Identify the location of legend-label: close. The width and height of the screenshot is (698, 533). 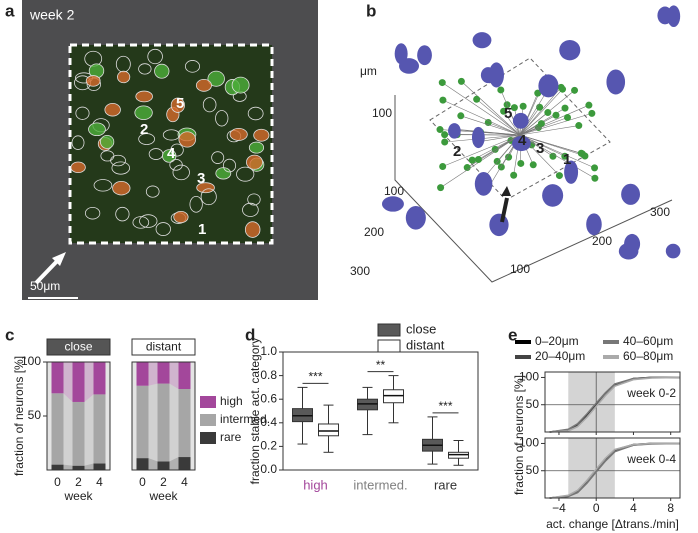
(421, 328).